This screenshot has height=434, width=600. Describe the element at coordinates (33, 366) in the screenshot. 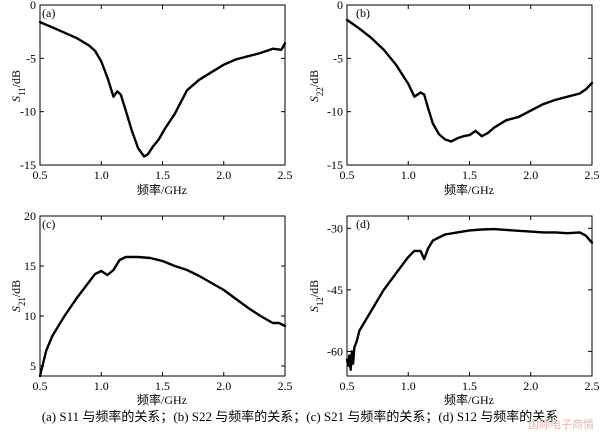

I see `y-tick-label: 5` at that location.